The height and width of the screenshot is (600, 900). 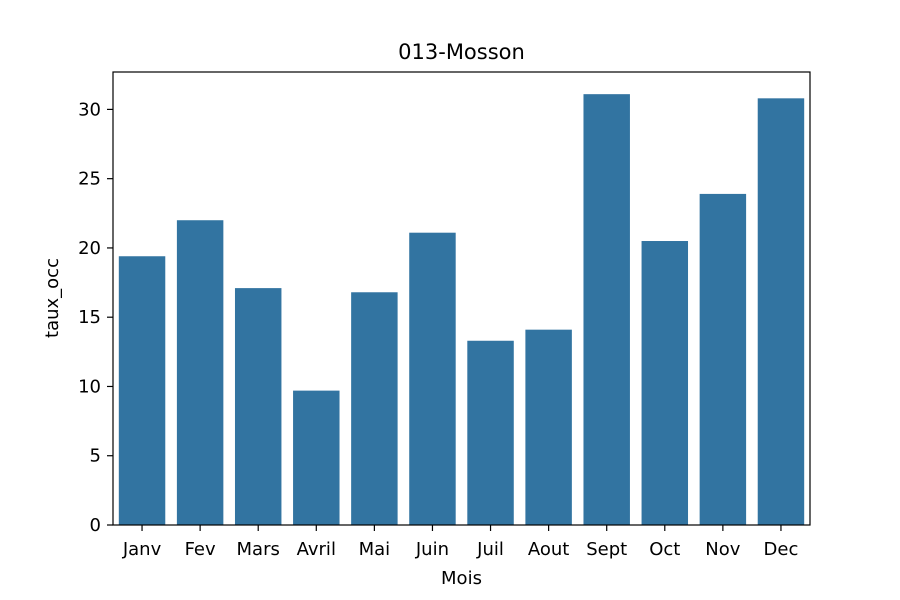 I want to click on bar-sept, so click(x=606, y=310).